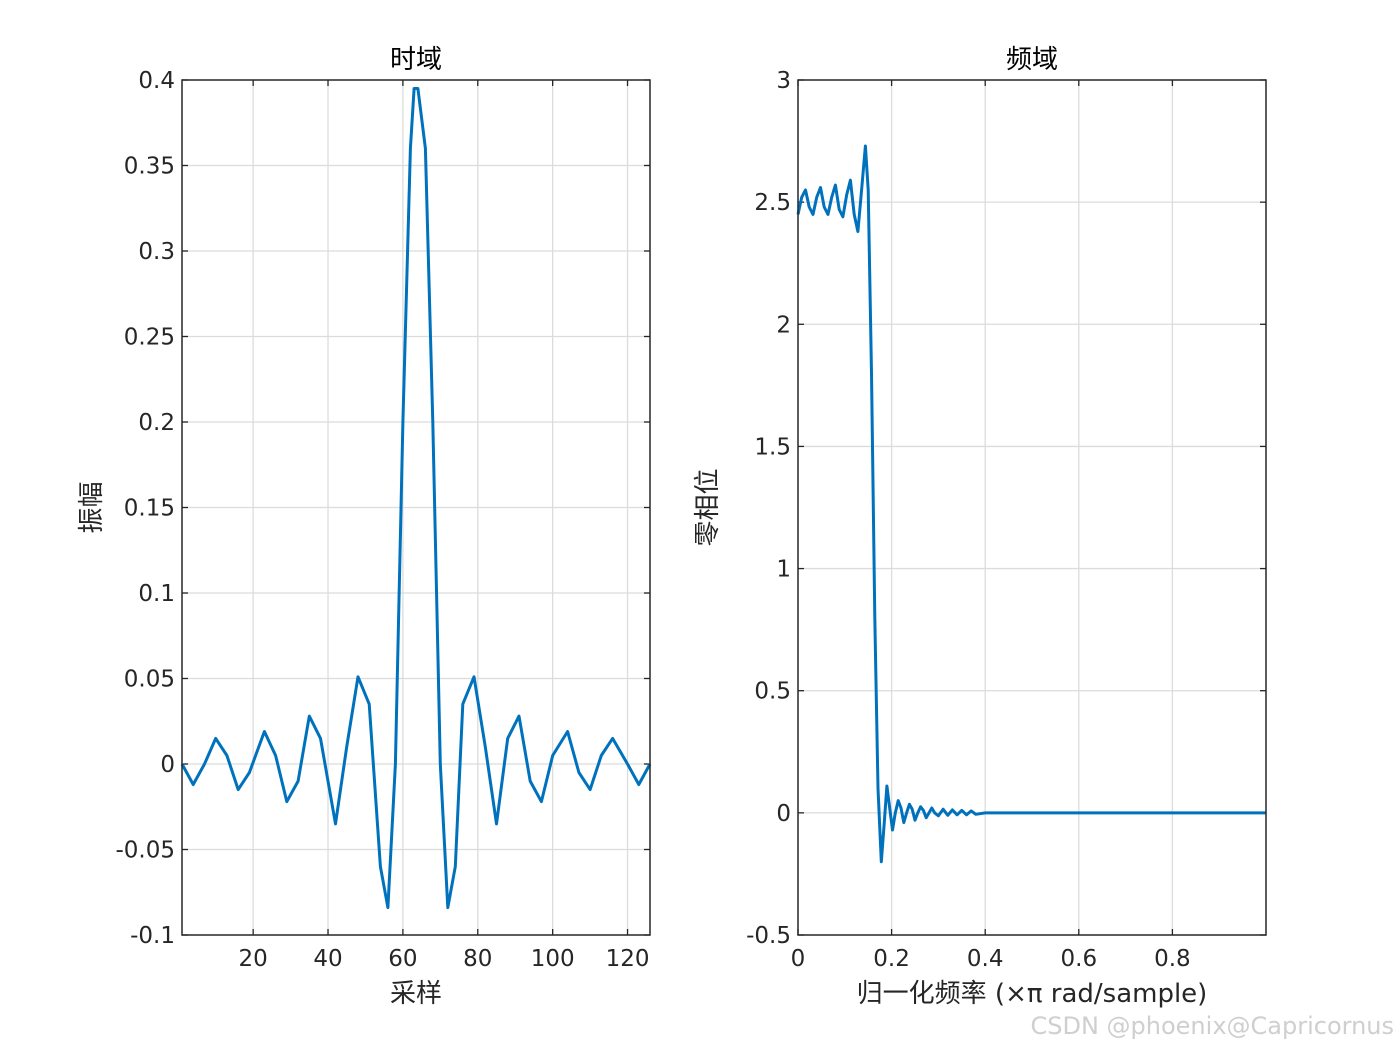 The height and width of the screenshot is (1050, 1400). I want to click on y-tick-label: 0.5, so click(772, 692).